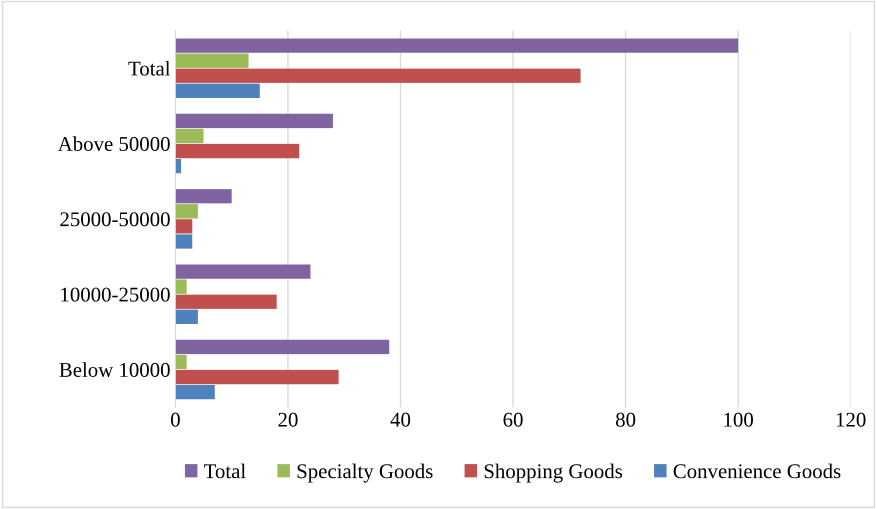 This screenshot has height=509, width=877. What do you see at coordinates (851, 419) in the screenshot?
I see `x-tick-label: 120` at bounding box center [851, 419].